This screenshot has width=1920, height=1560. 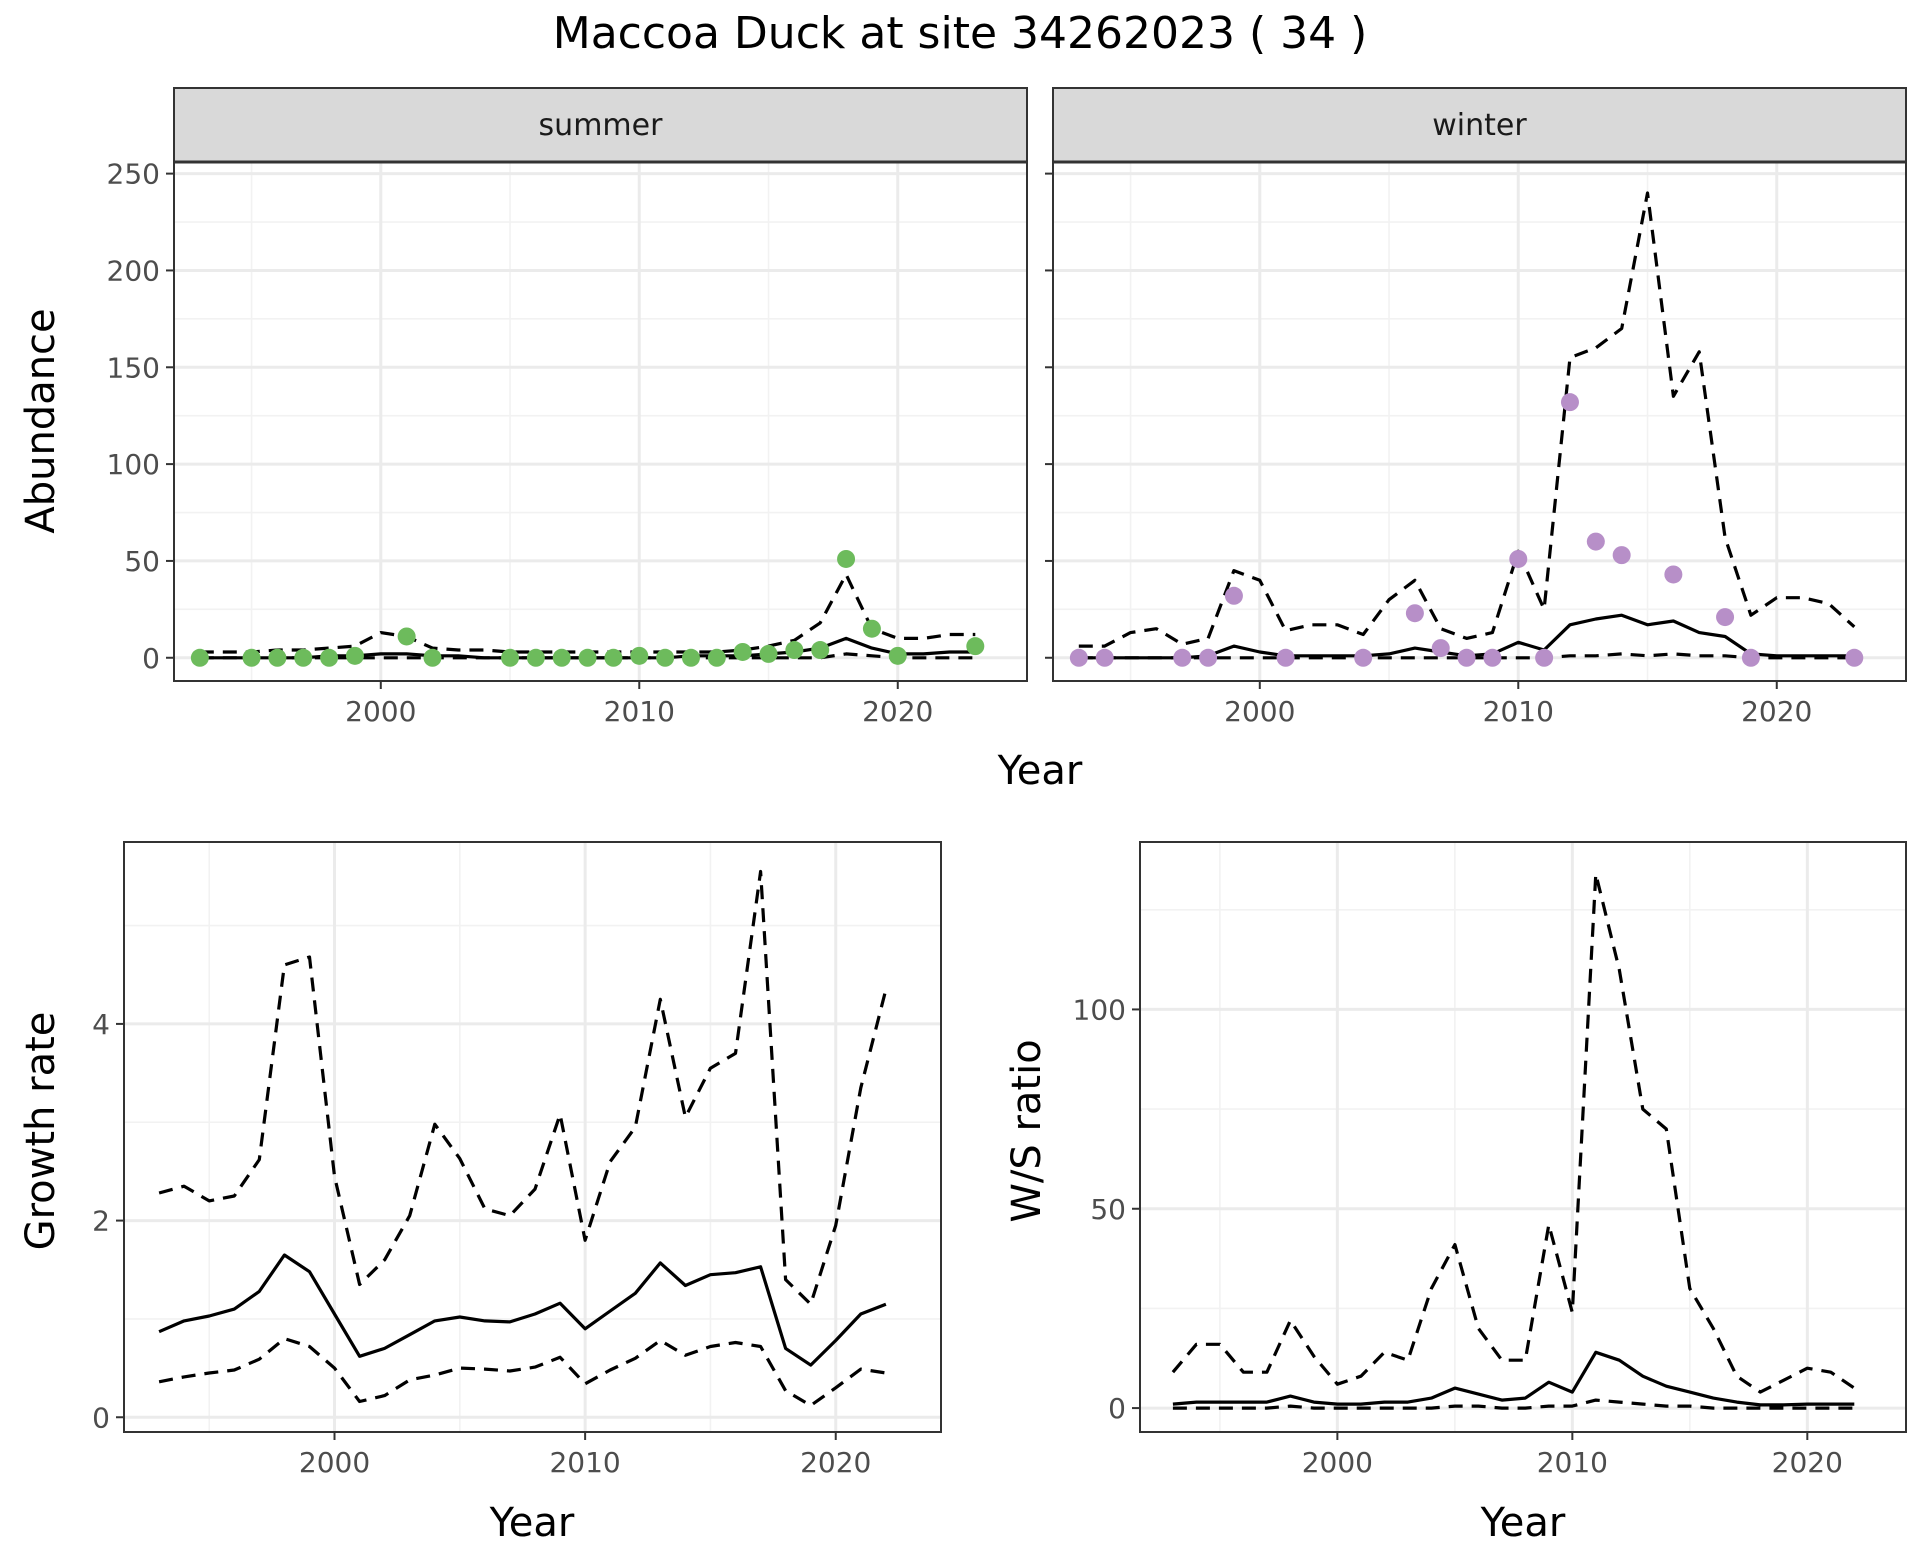 What do you see at coordinates (960, 33) in the screenshot?
I see `figure-title: Maccoa Duck at site 34262023 ( 34 )` at bounding box center [960, 33].